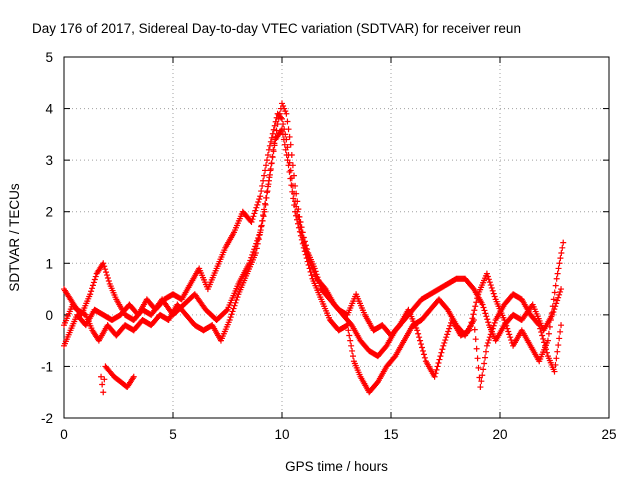 This screenshot has height=480, width=640. What do you see at coordinates (64, 434) in the screenshot?
I see `x-tick-label: 0` at bounding box center [64, 434].